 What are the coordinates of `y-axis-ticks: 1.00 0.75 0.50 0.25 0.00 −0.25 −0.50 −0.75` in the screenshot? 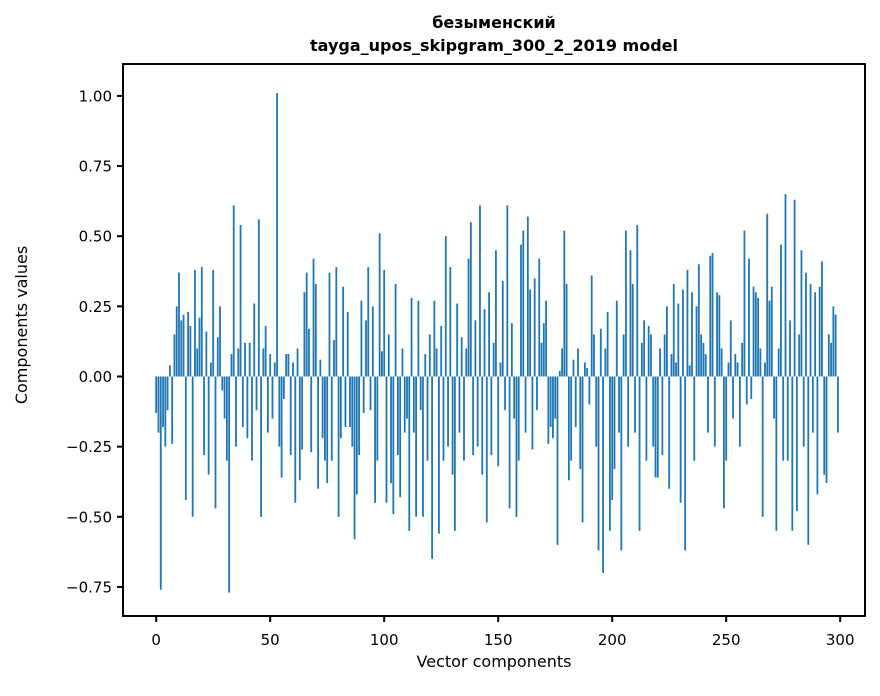 It's located at (94, 342).